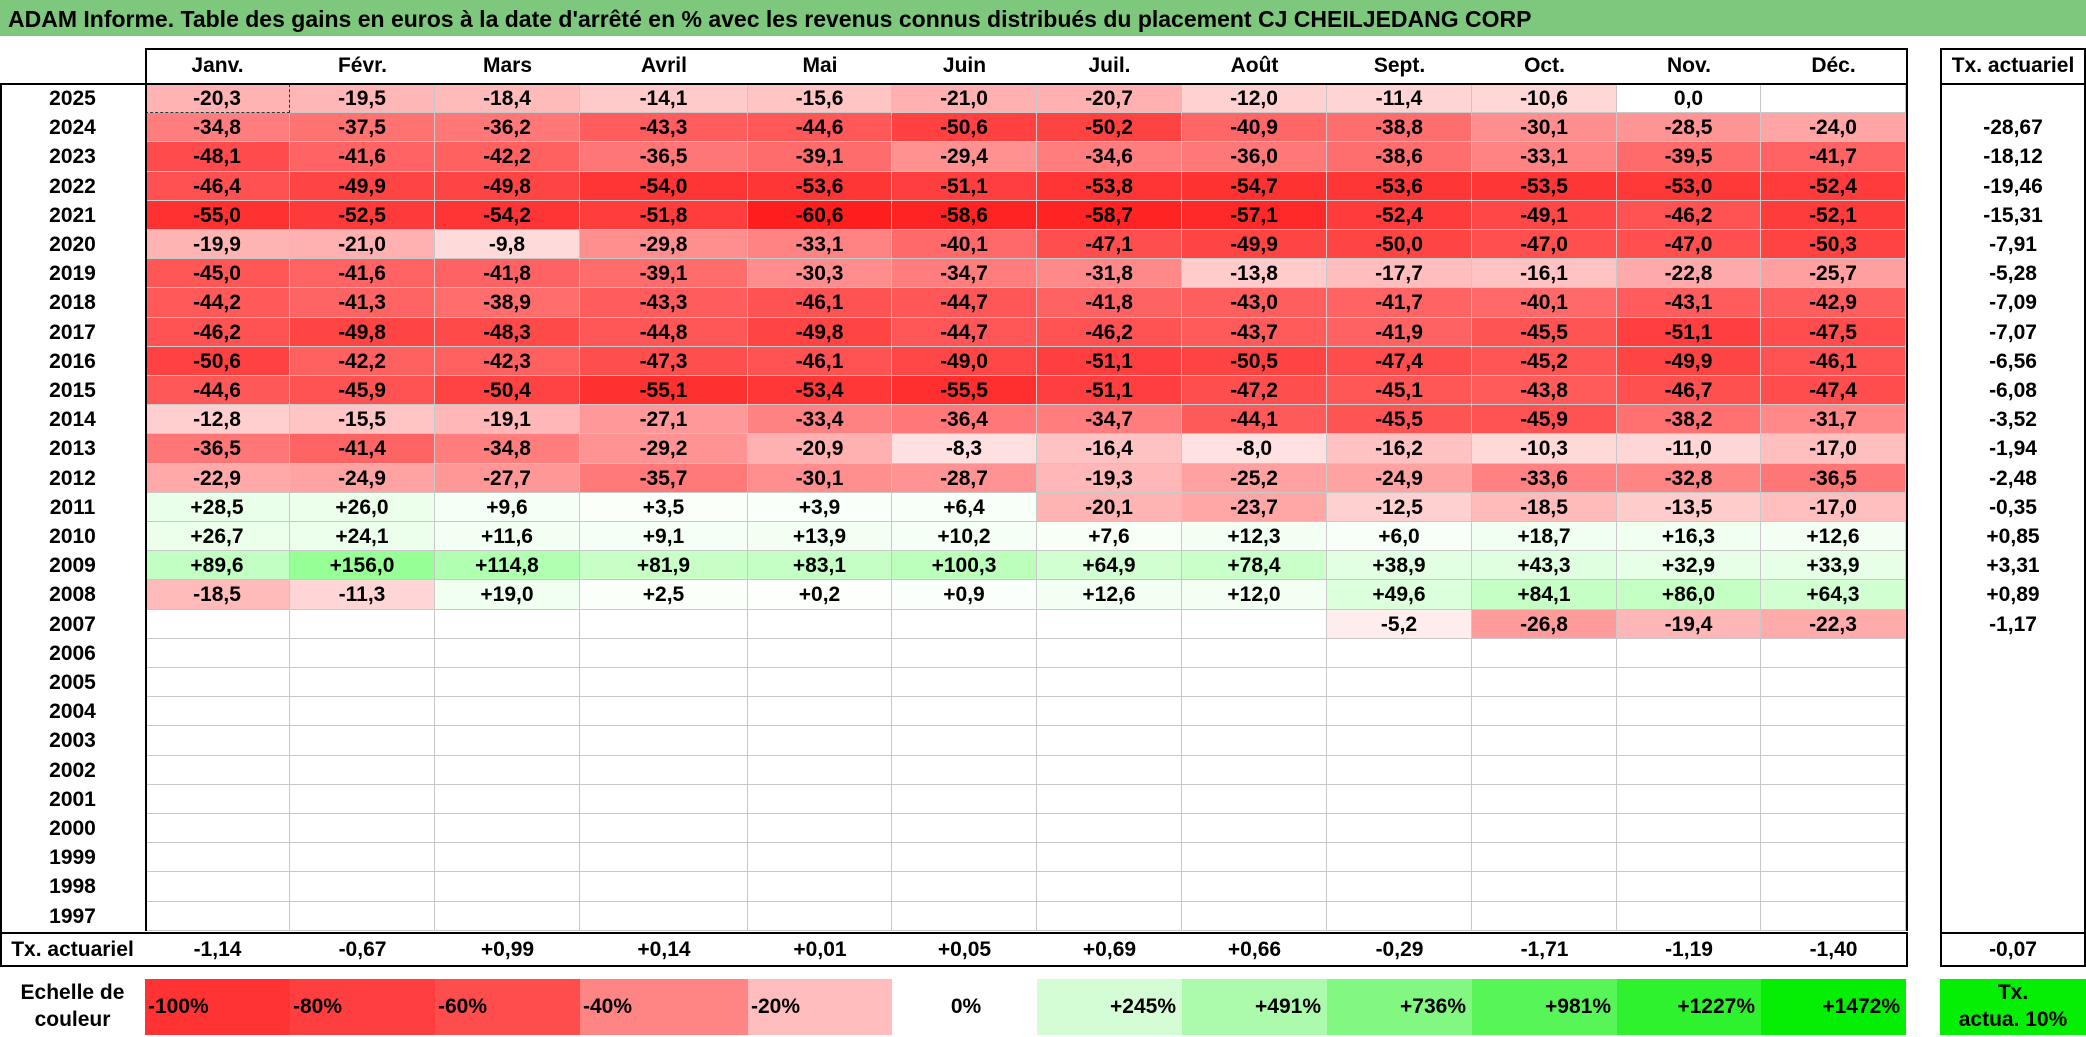 The width and height of the screenshot is (2086, 1037). I want to click on table-cell: +26,0, so click(362, 507).